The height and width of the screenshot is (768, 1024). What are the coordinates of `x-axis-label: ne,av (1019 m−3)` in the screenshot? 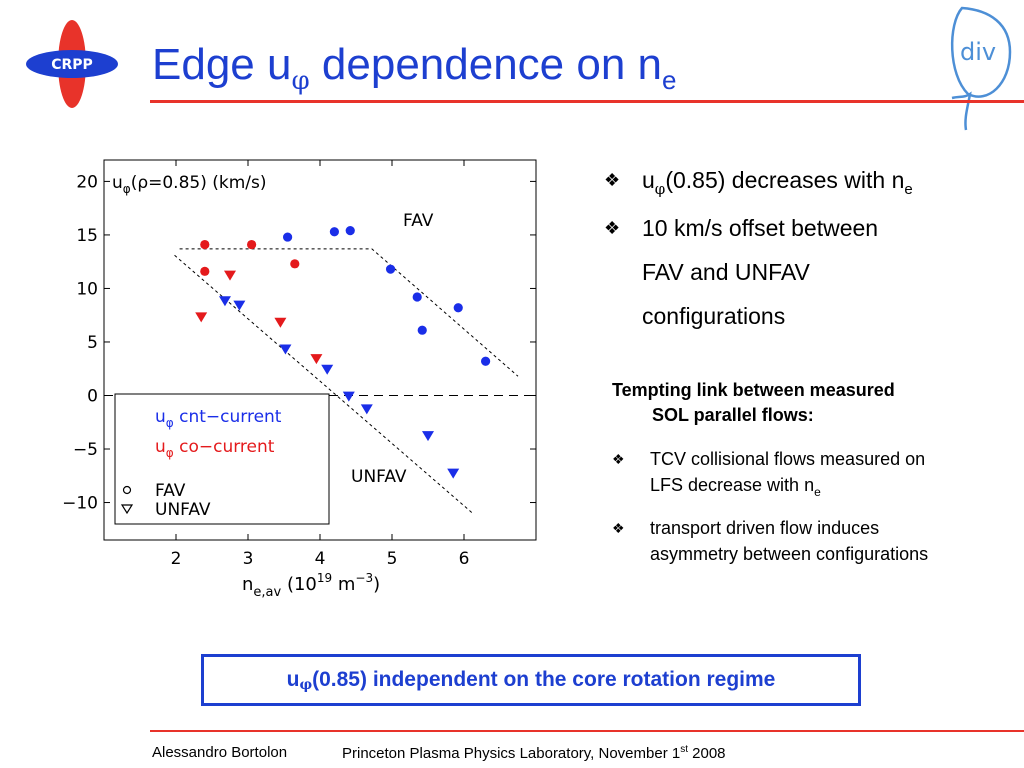 It's located at (311, 585).